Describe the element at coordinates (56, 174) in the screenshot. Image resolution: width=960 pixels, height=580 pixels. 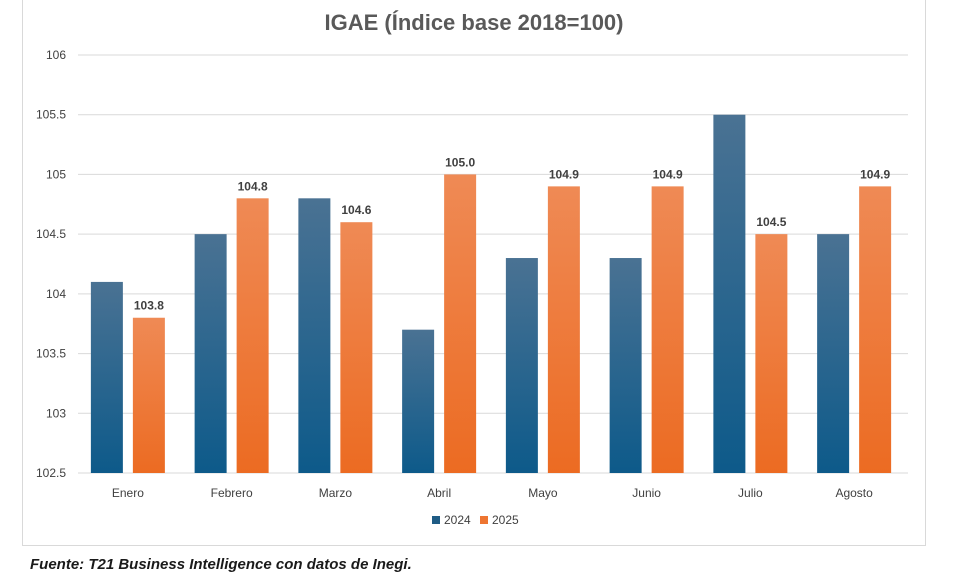
I see `y-tick-label: 105` at that location.